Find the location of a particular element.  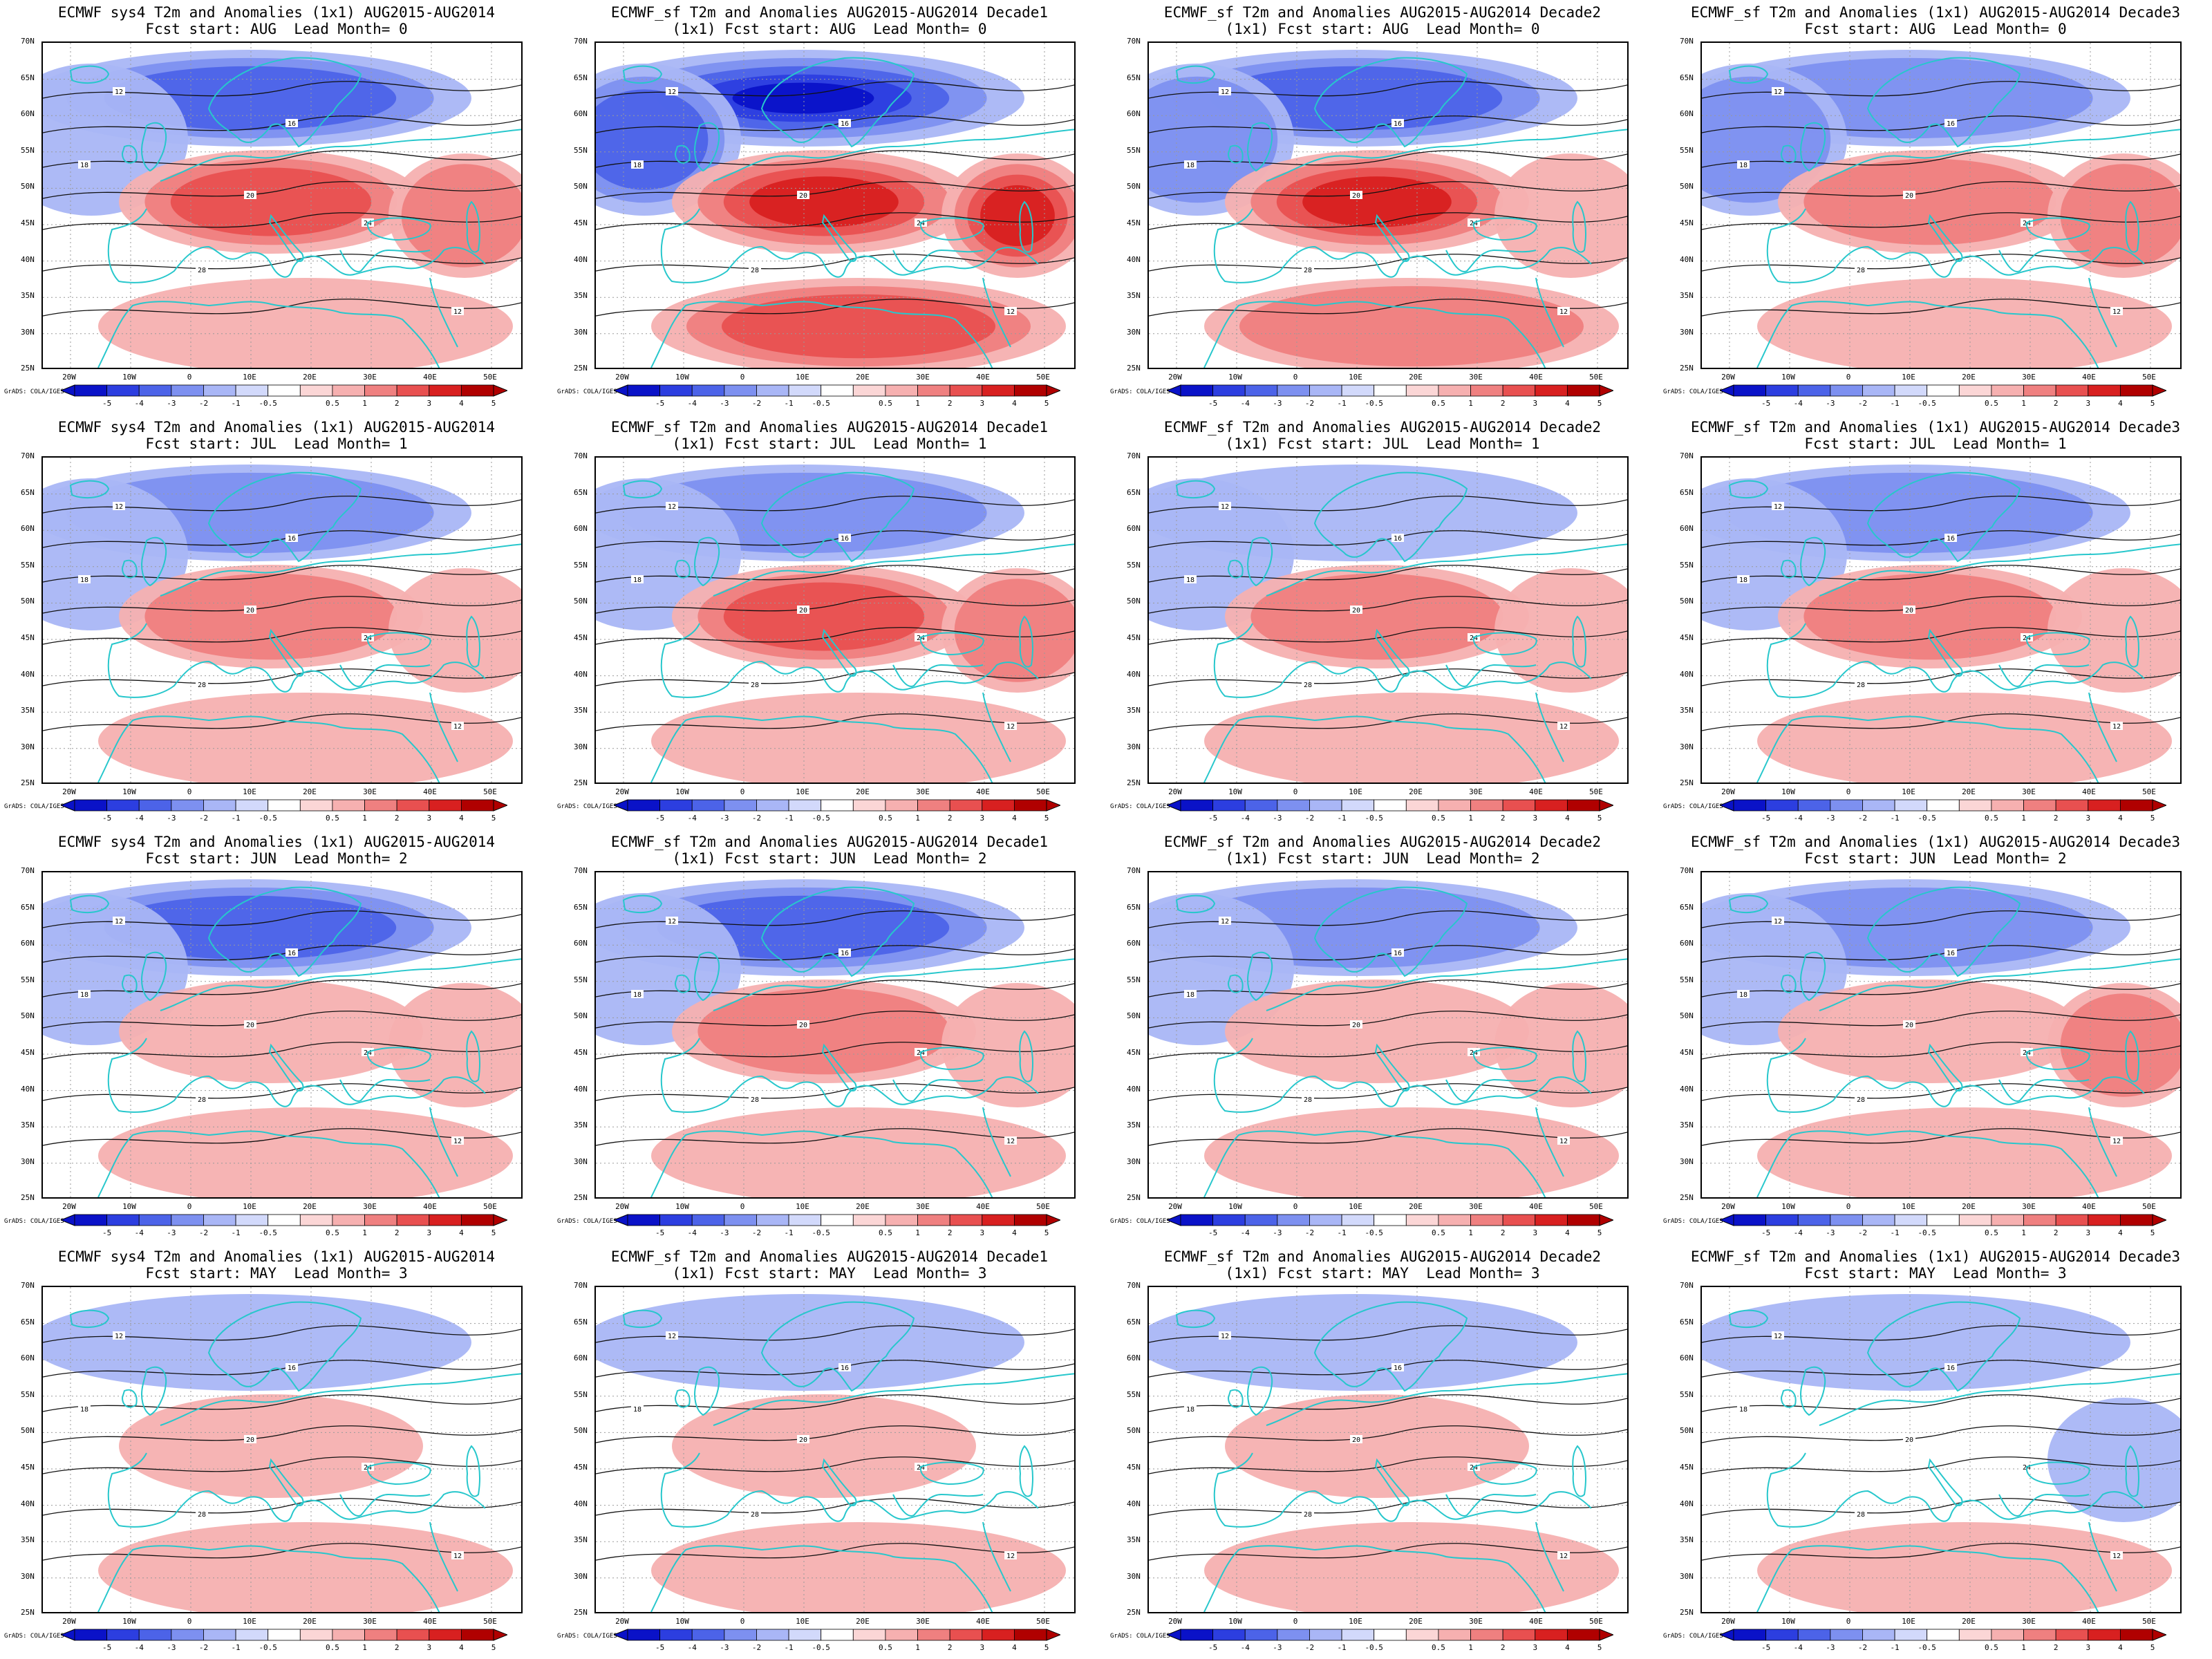

colorbar-label: 0.5 is located at coordinates (1991, 819).